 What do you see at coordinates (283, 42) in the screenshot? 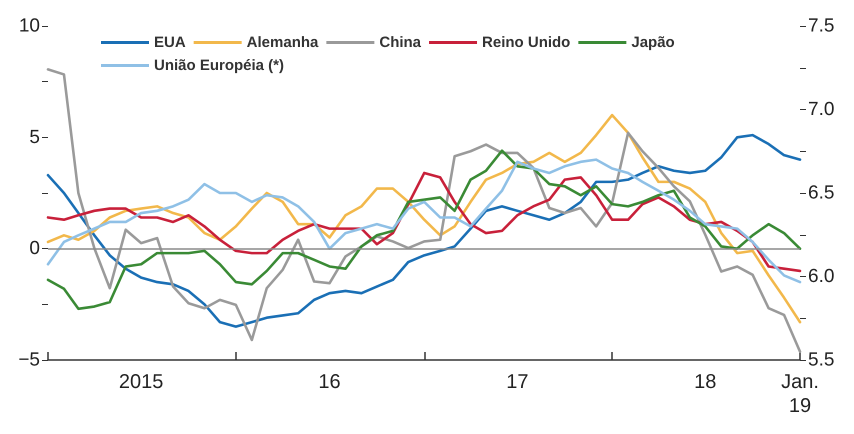
I see `legend-label: Alemanha` at bounding box center [283, 42].